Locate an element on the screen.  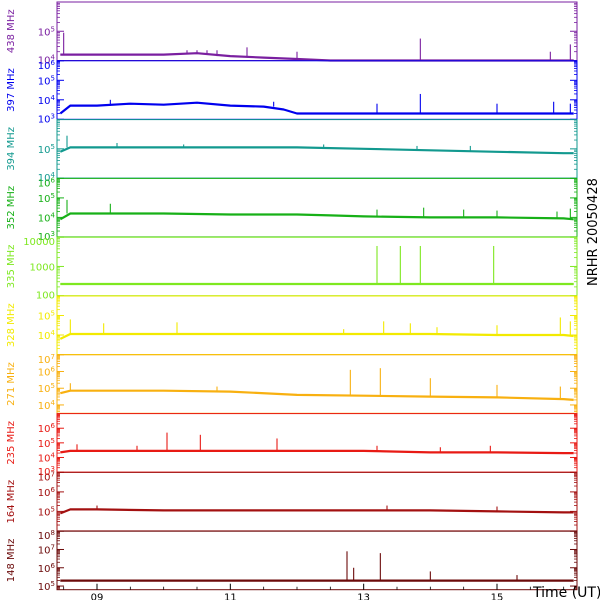
x-tick-label: 09 is located at coordinates (97, 596).